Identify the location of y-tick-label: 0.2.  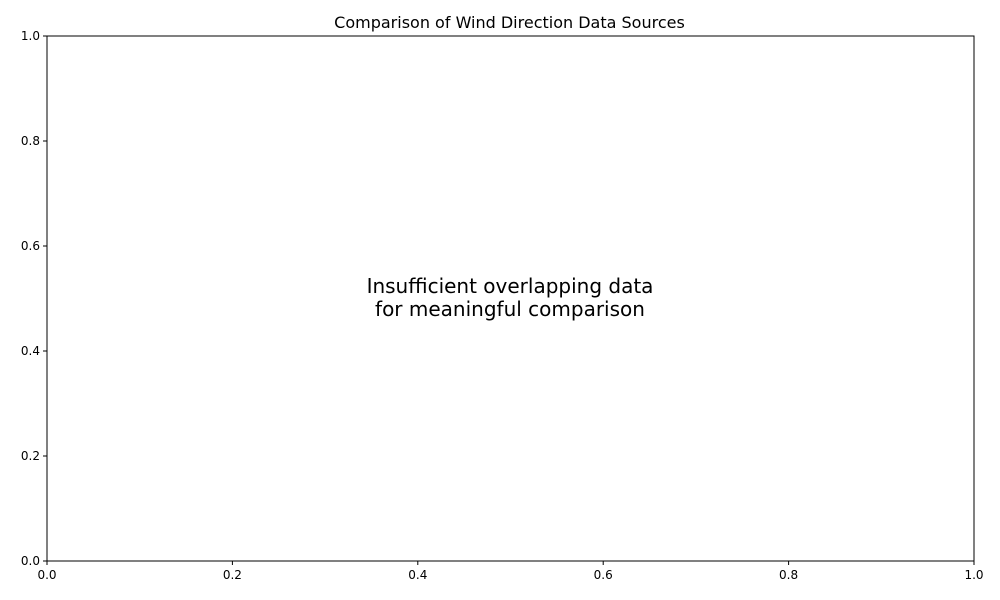
(30, 456).